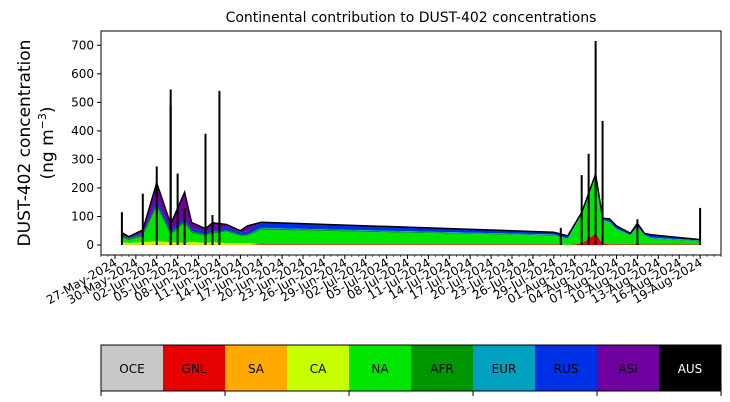 The width and height of the screenshot is (730, 402). I want to click on legend-swatch-rus, so click(566, 368).